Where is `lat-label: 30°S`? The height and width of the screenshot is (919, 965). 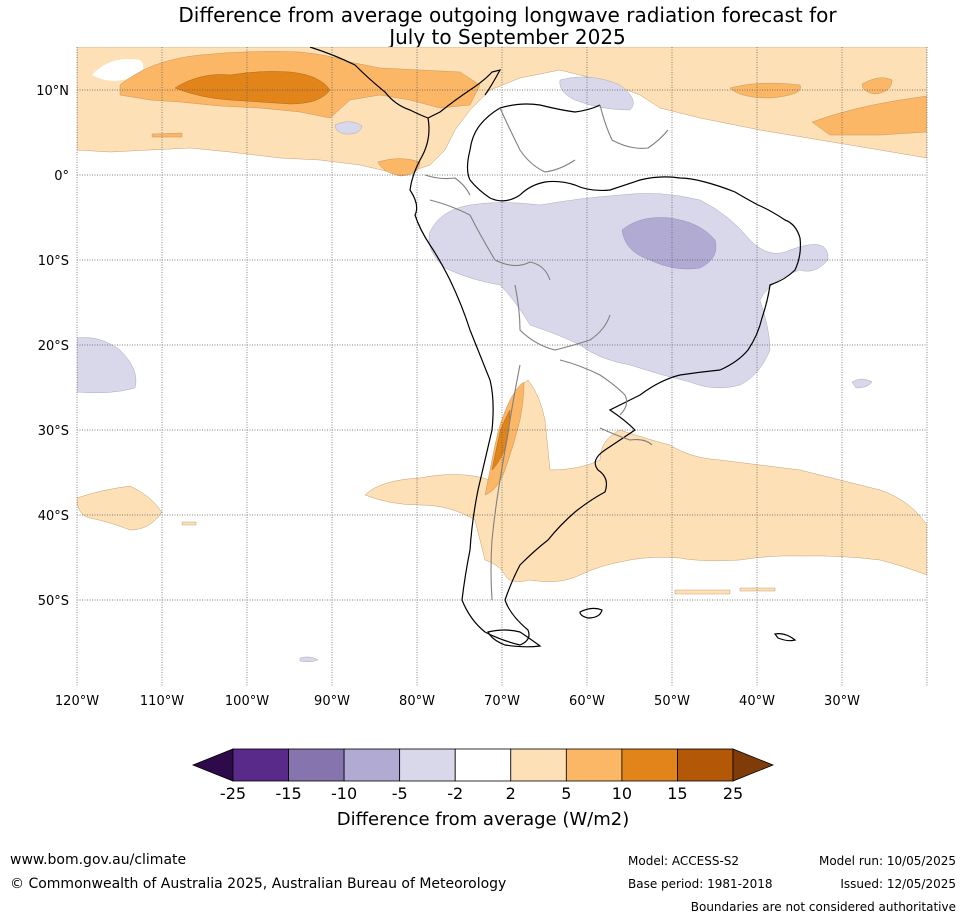
lat-label: 30°S is located at coordinates (53, 431).